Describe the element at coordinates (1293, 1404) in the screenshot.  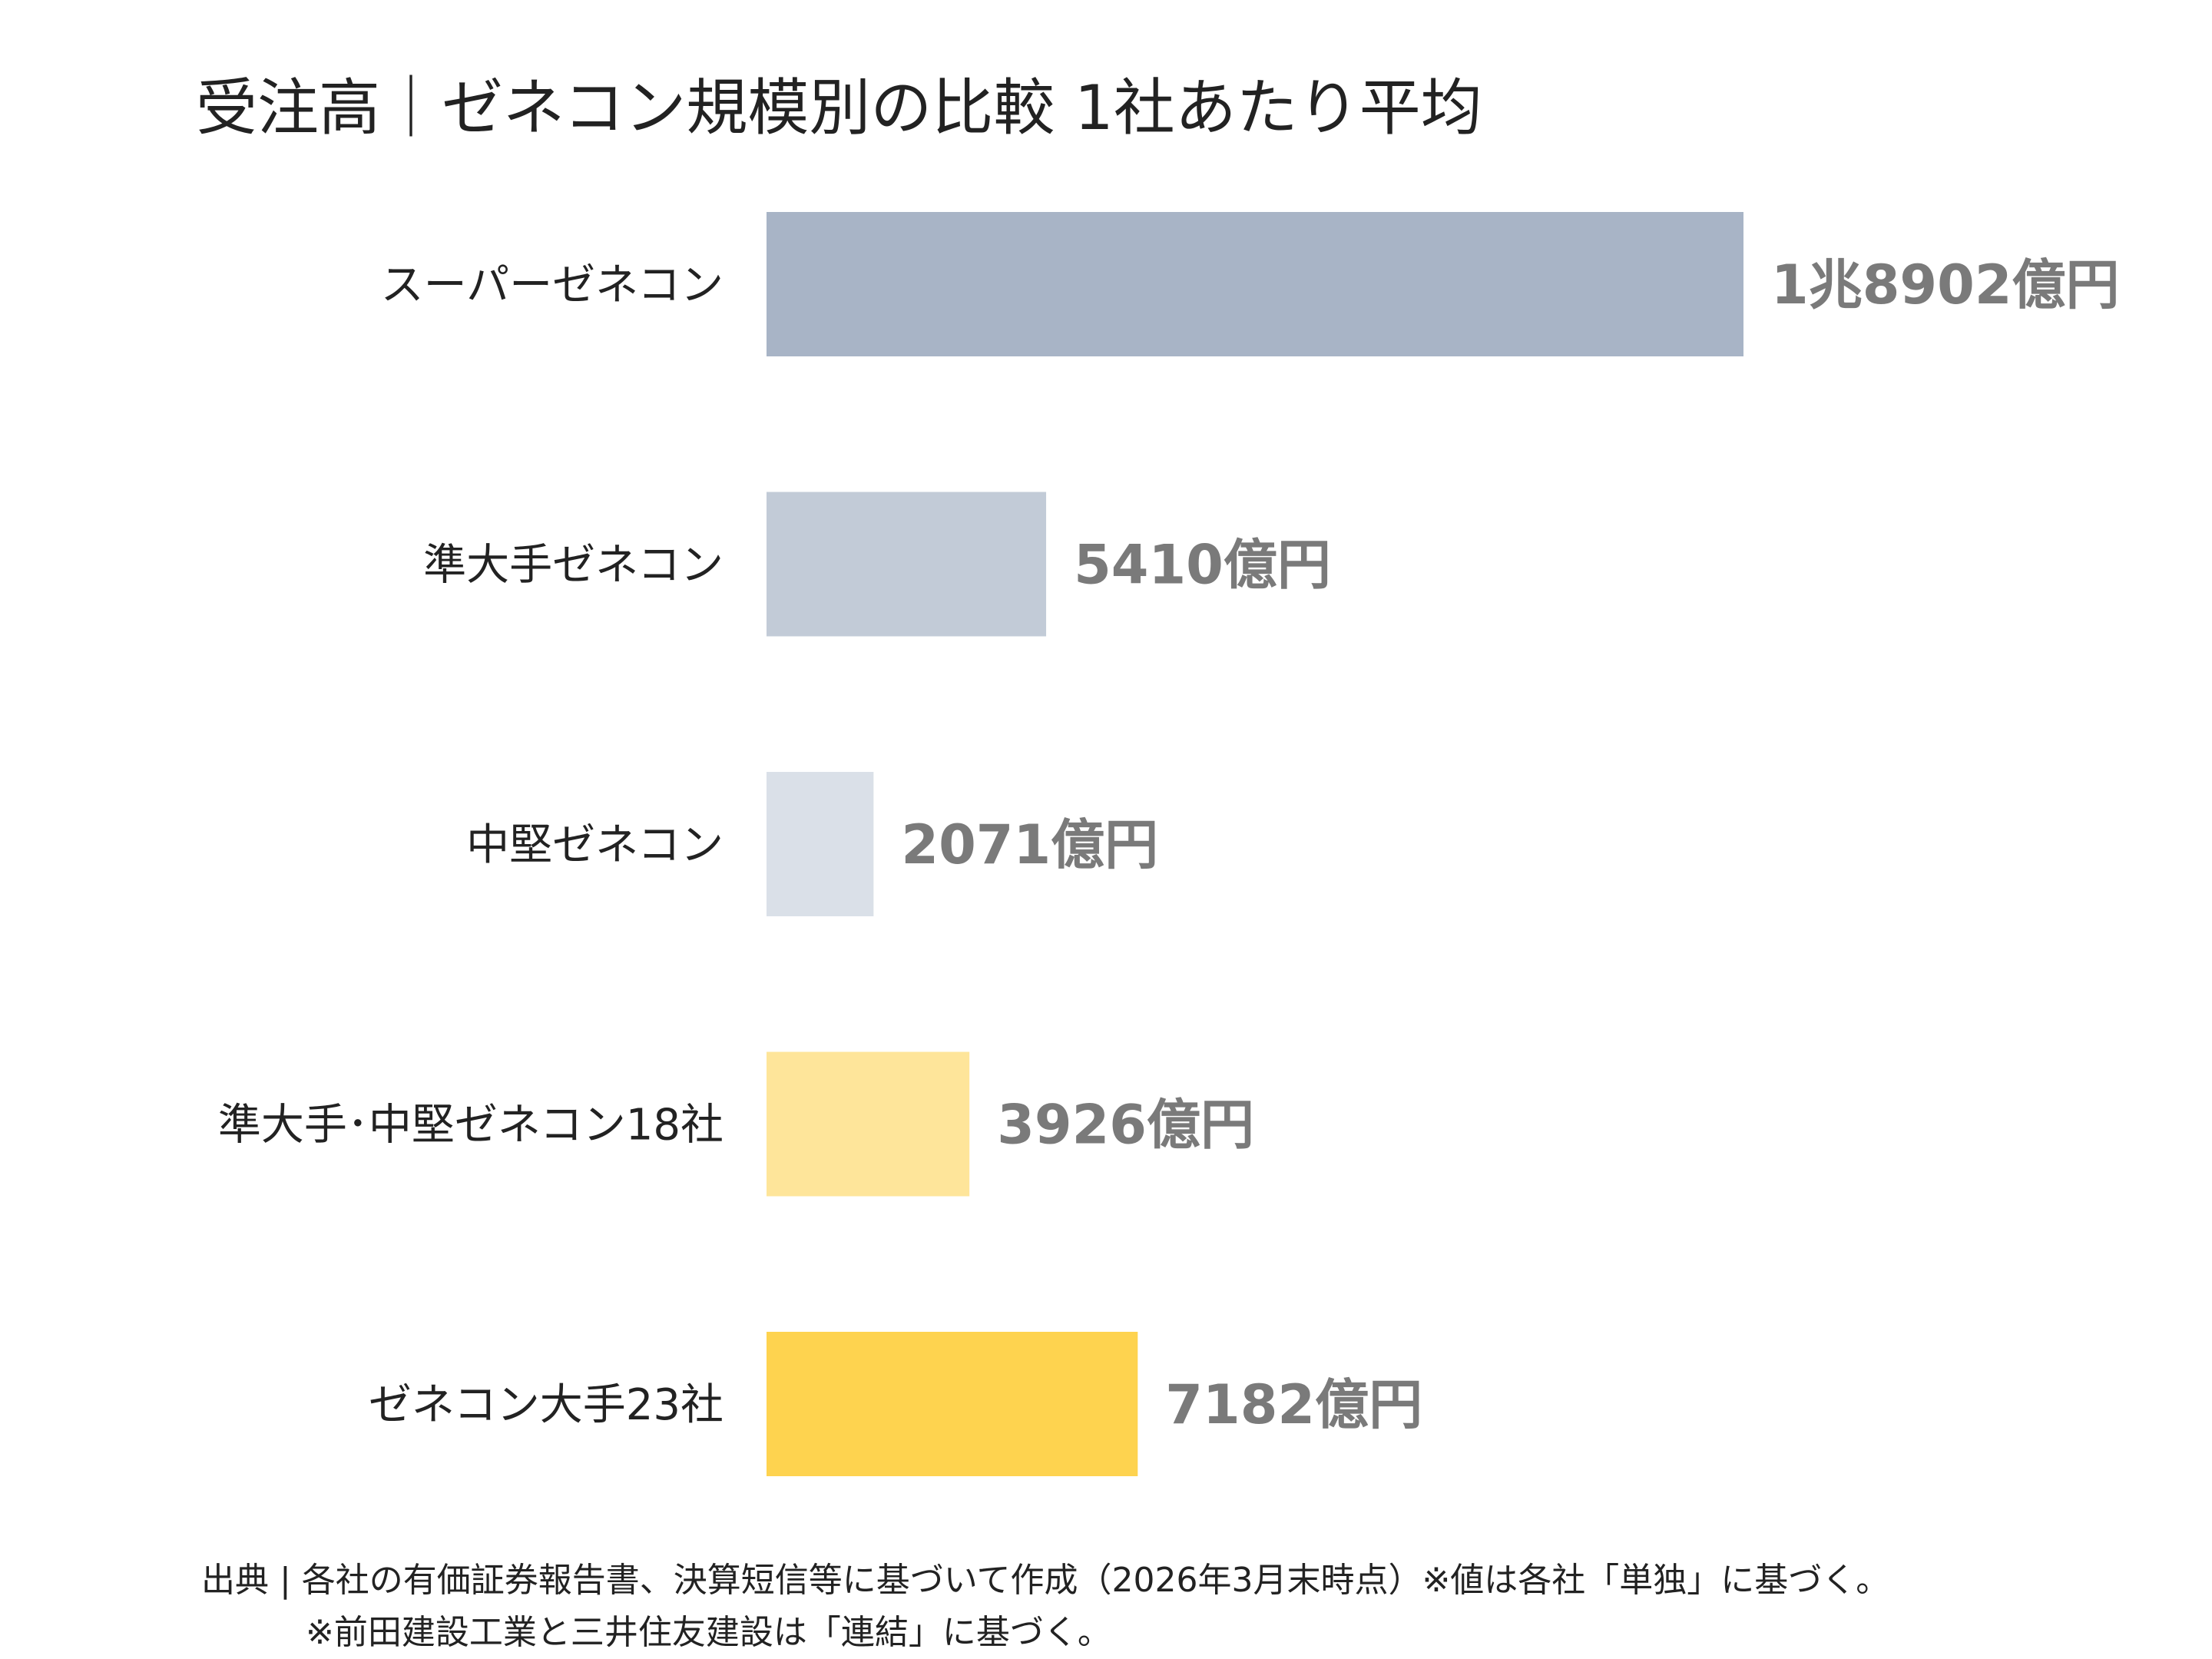
I see `value-label: 7182億円` at that location.